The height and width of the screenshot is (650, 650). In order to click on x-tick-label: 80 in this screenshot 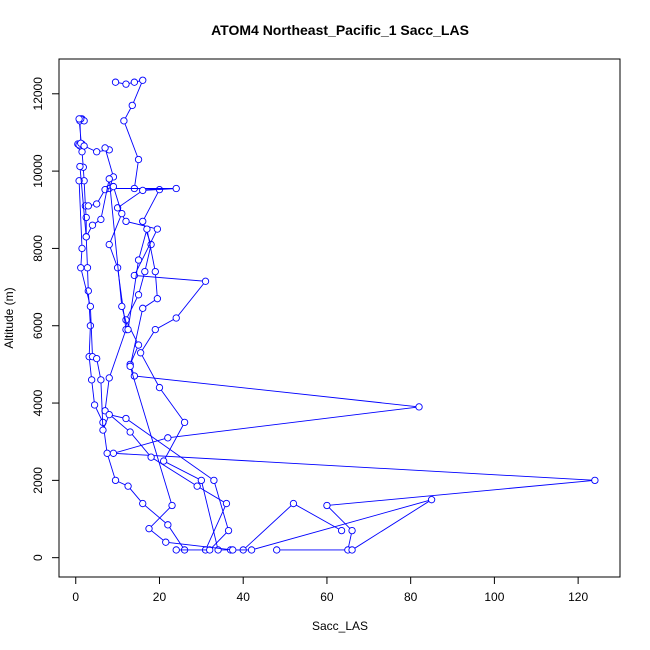, I will do `click(411, 597)`.